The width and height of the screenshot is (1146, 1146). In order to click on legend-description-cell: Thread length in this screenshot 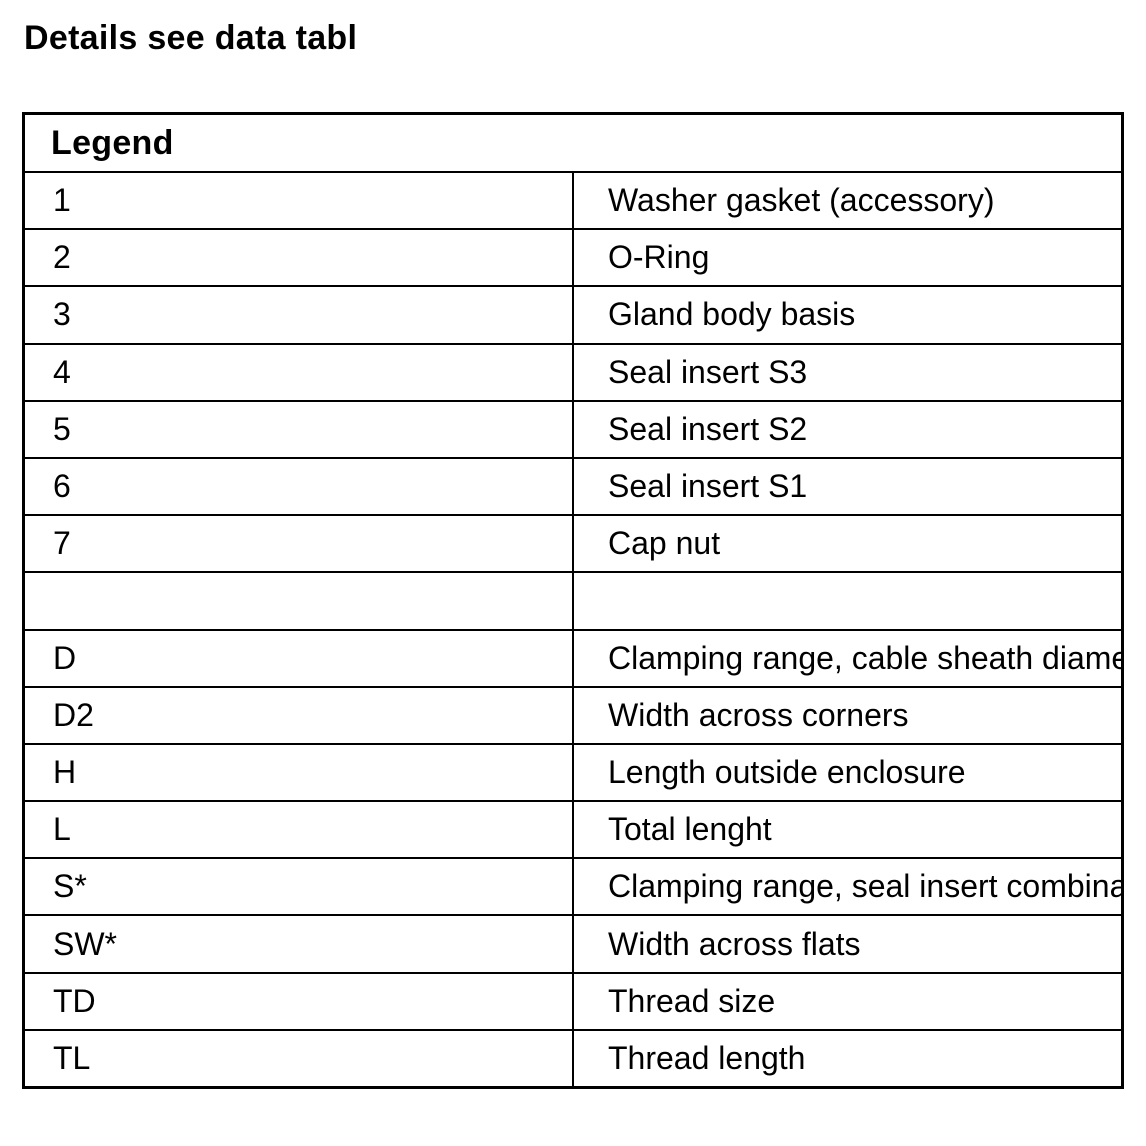, I will do `click(848, 1058)`.